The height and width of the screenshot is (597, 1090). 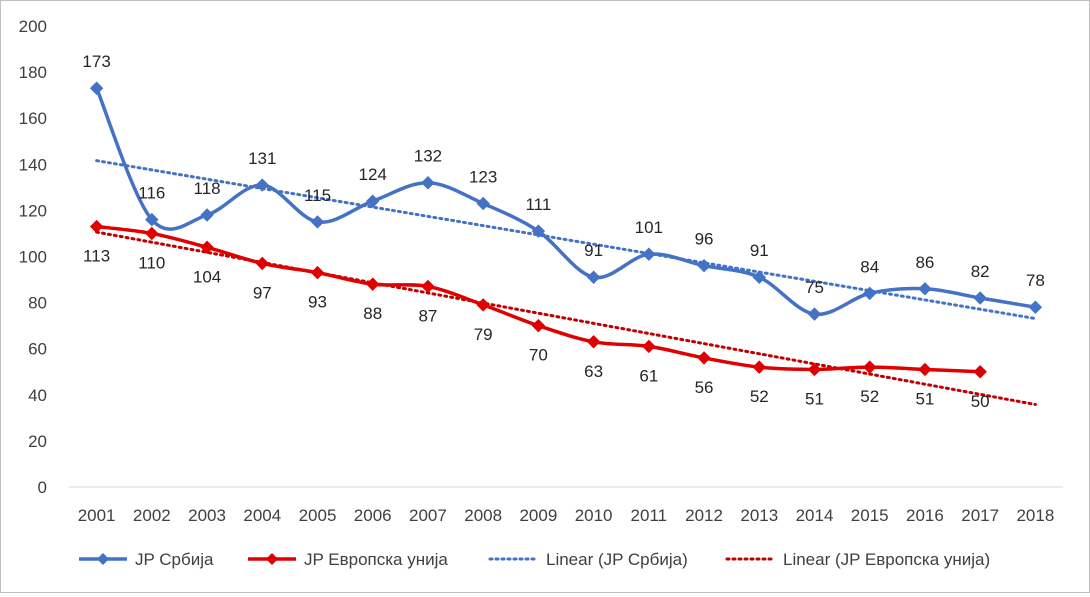 I want to click on data-label: 113, so click(x=96, y=256).